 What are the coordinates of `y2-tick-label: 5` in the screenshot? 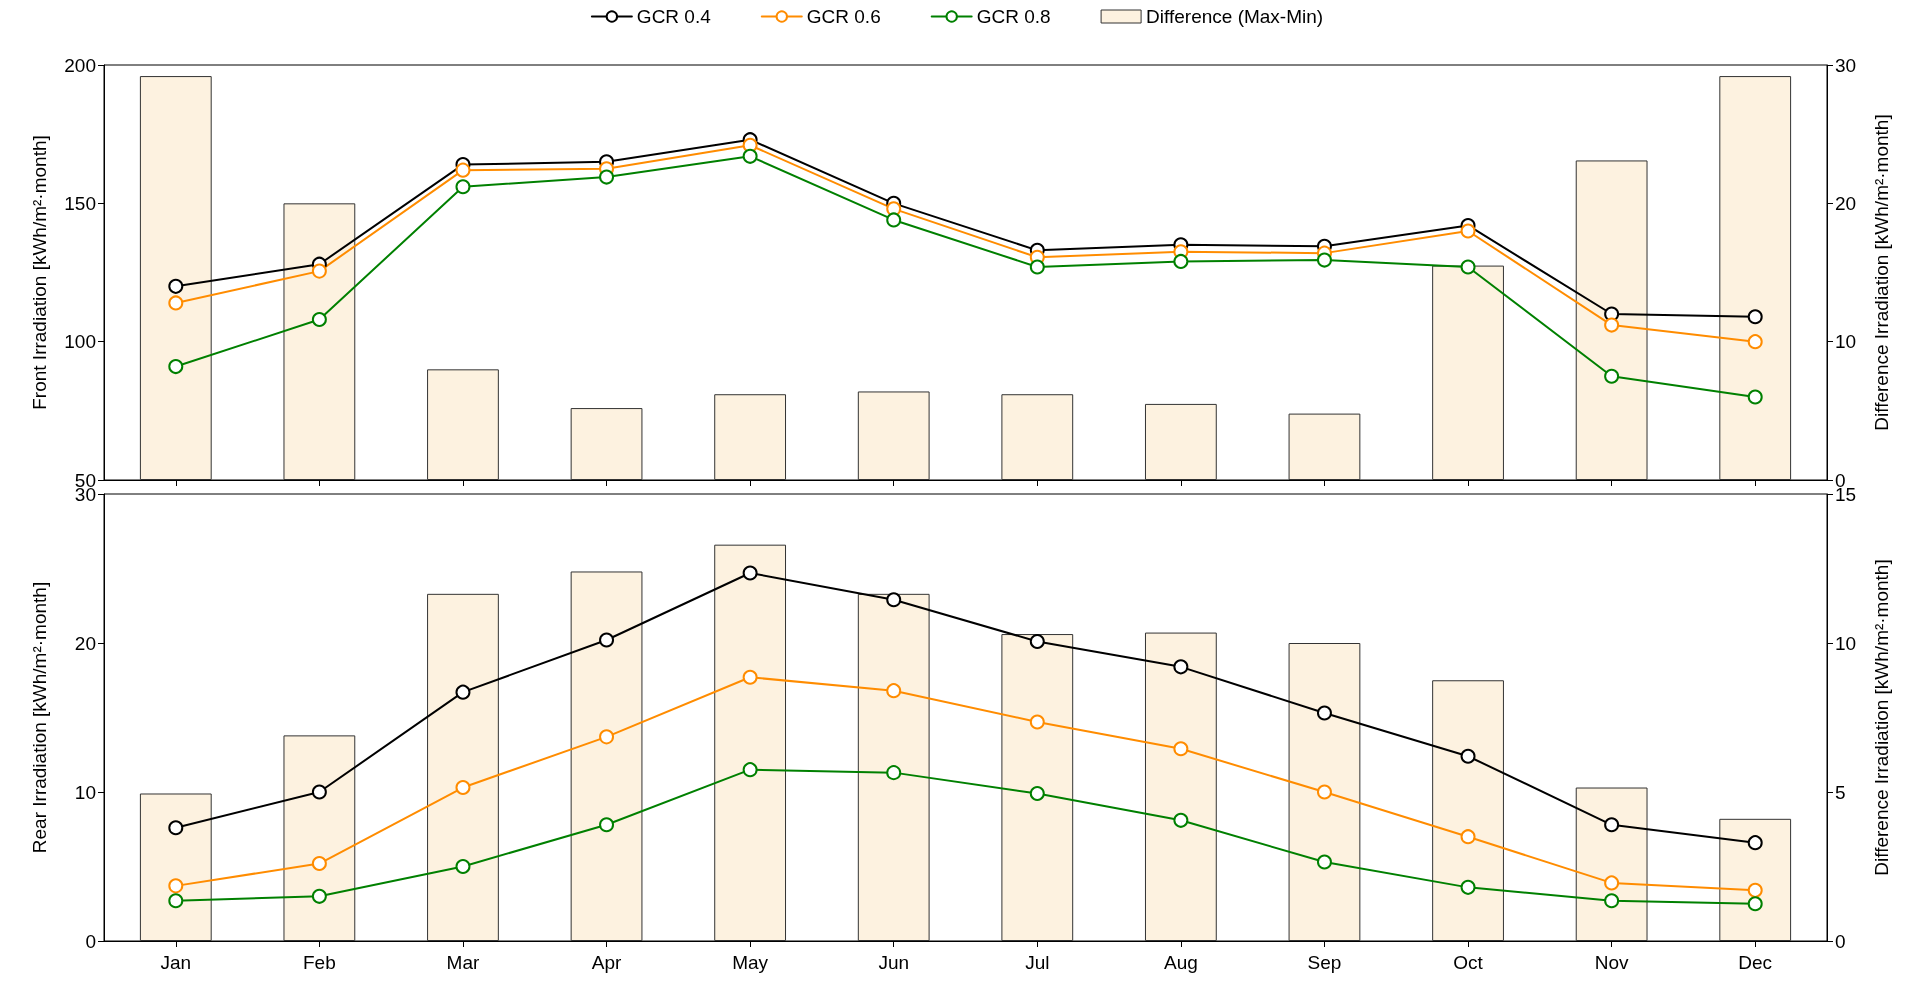 It's located at (1840, 792).